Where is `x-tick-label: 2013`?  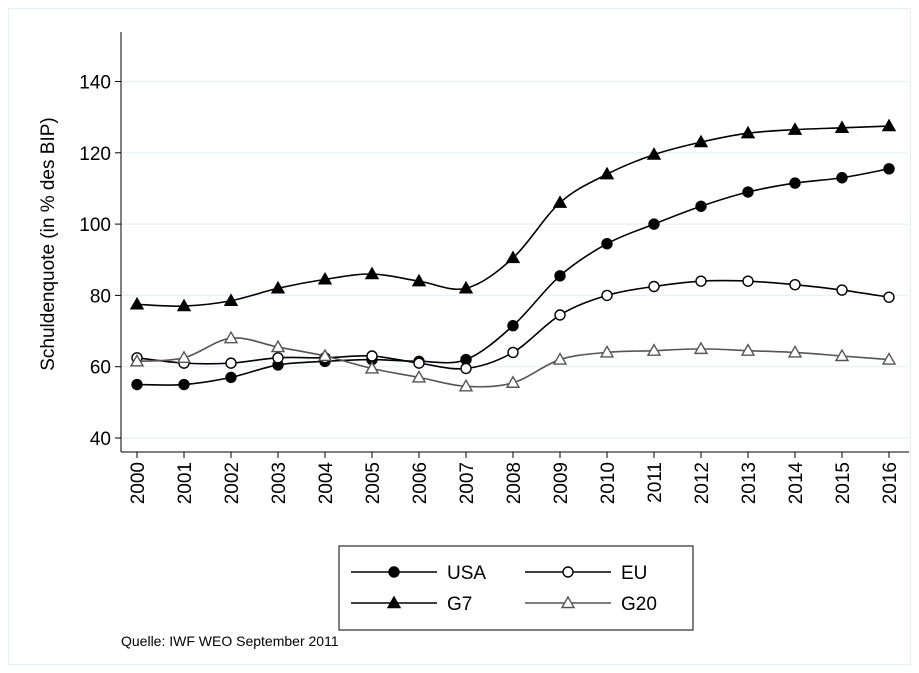 x-tick-label: 2013 is located at coordinates (749, 483).